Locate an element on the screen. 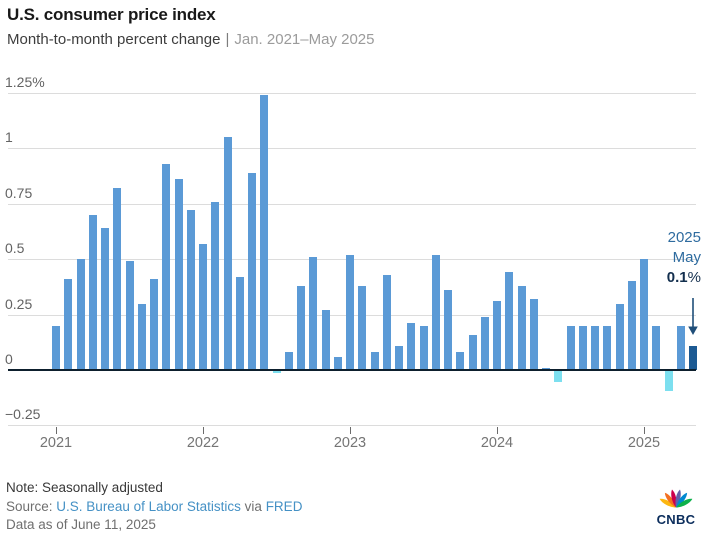  data-as-of: Data as of June 11, 2025 is located at coordinates (81, 524).